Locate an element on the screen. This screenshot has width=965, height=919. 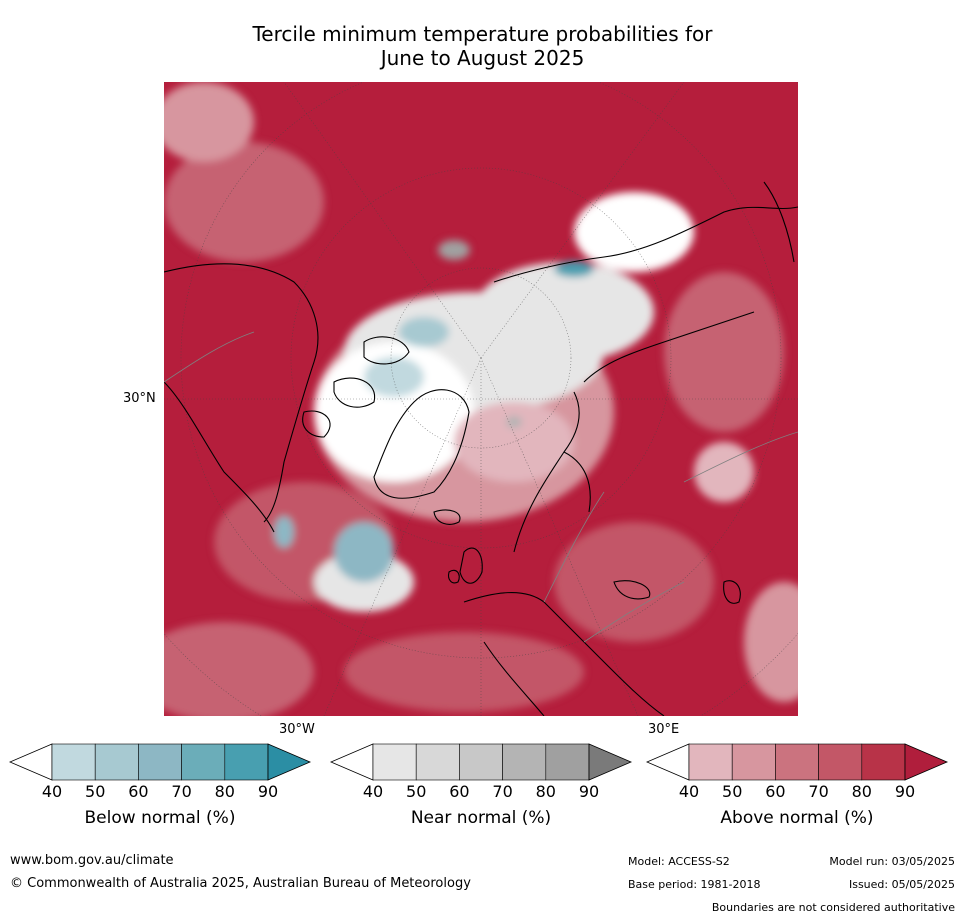
legend-near-normal is located at coordinates (481, 762).